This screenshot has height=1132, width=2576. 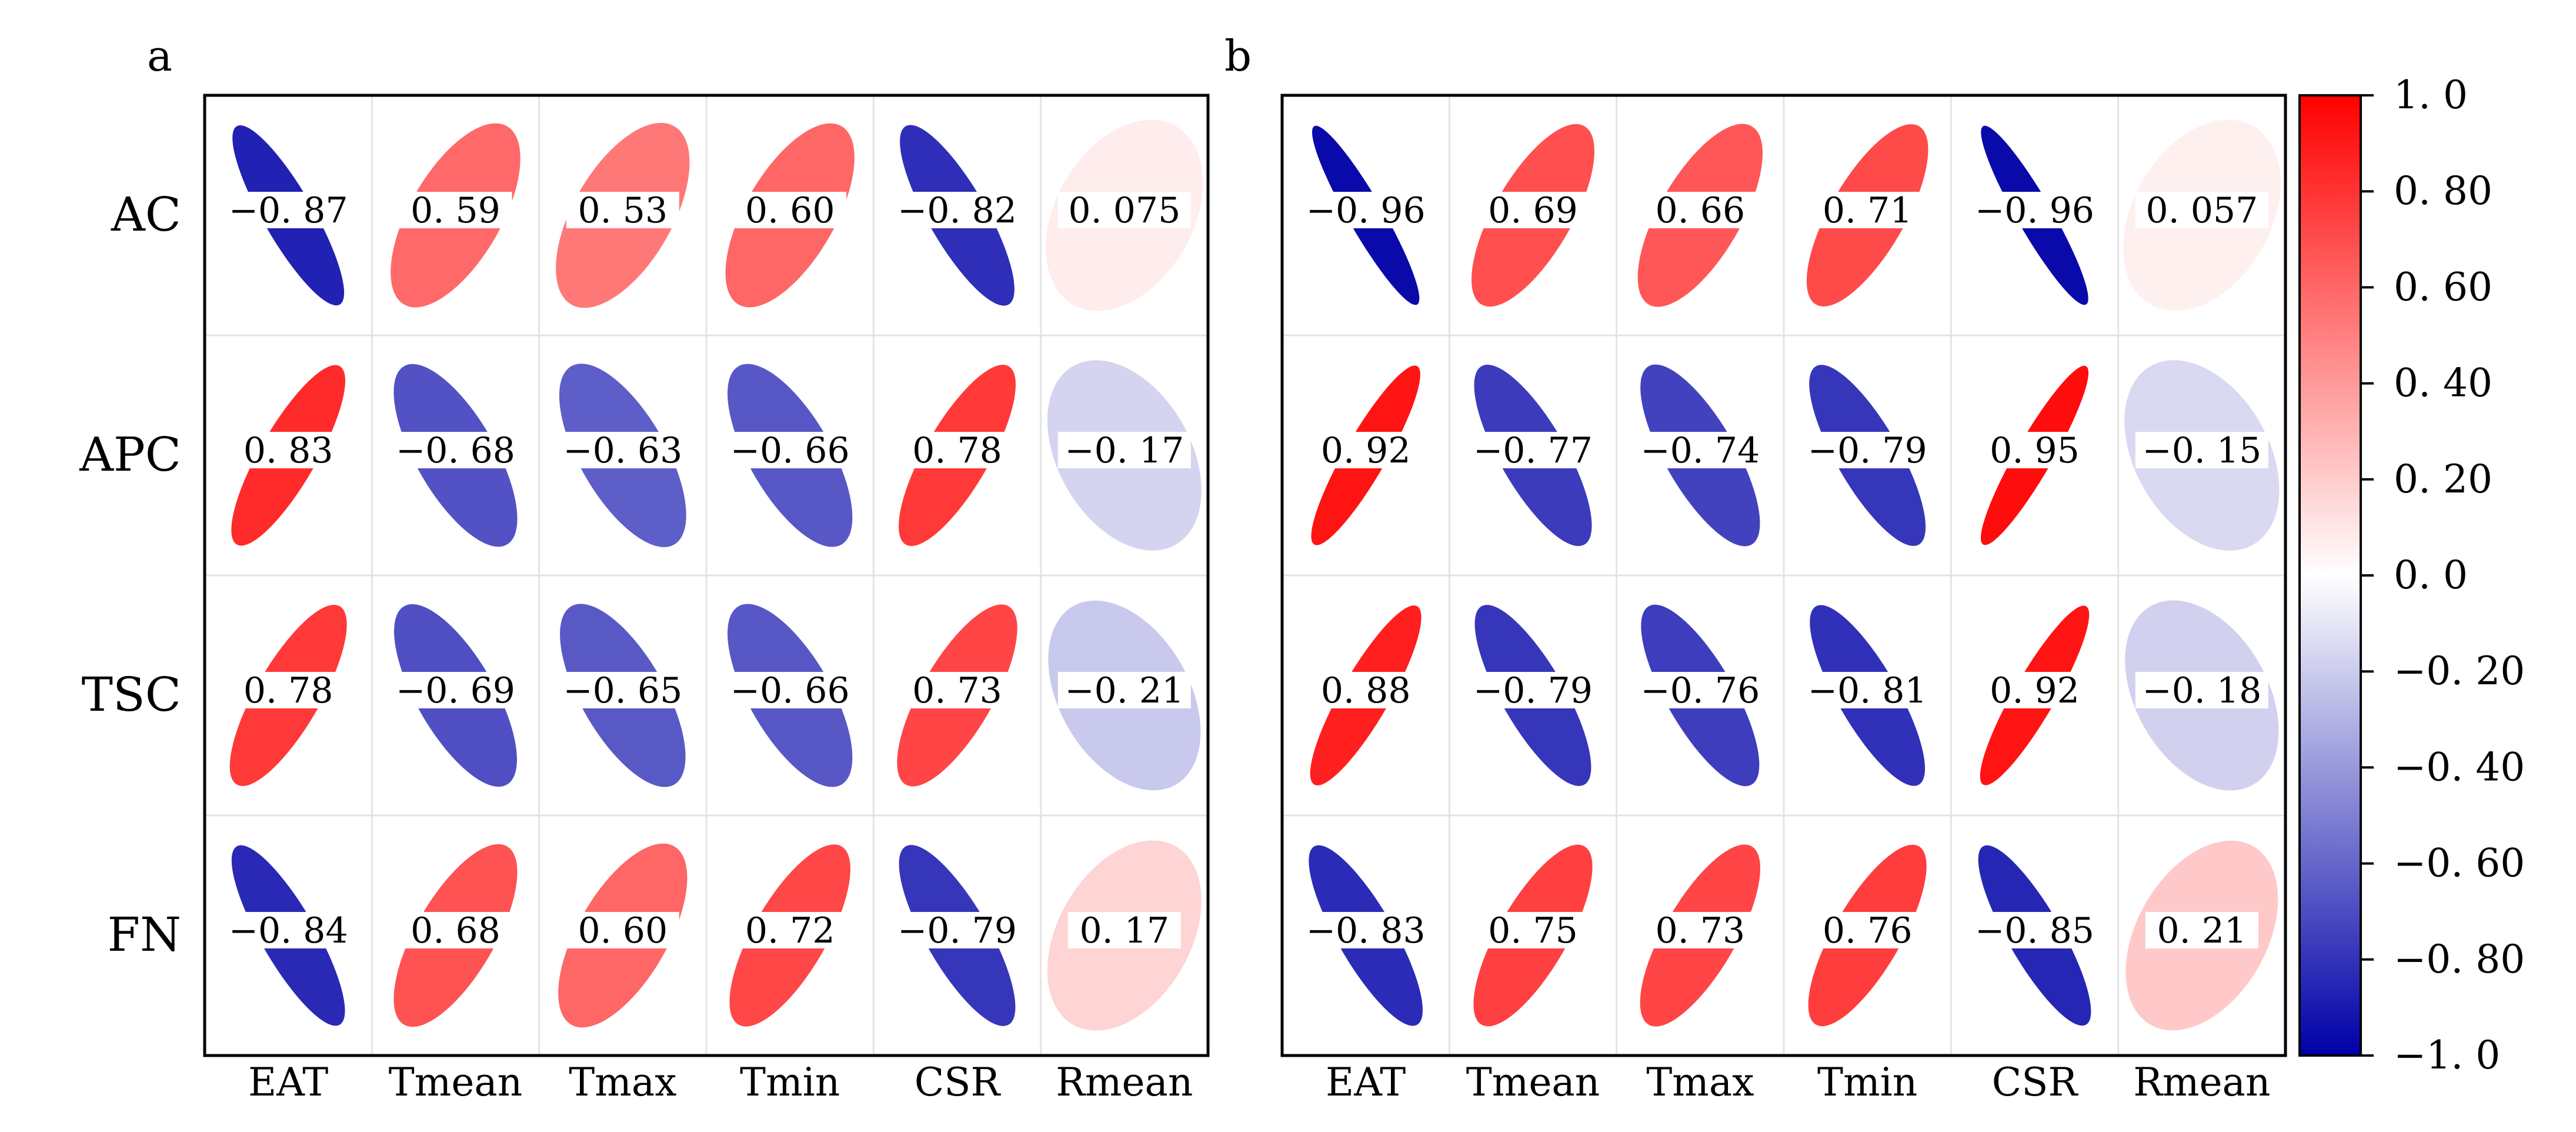 What do you see at coordinates (2459, 767) in the screenshot?
I see `colorbar-tick-label: −0. 40` at bounding box center [2459, 767].